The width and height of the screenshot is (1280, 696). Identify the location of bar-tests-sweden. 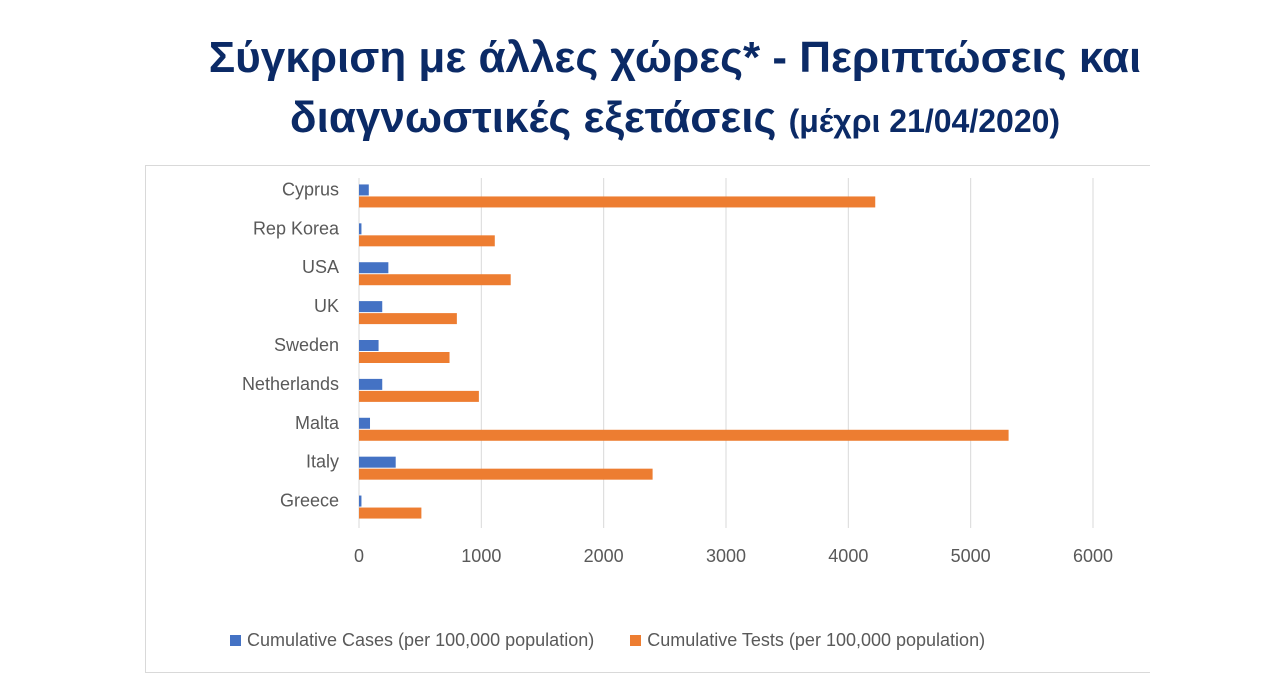
(404, 357).